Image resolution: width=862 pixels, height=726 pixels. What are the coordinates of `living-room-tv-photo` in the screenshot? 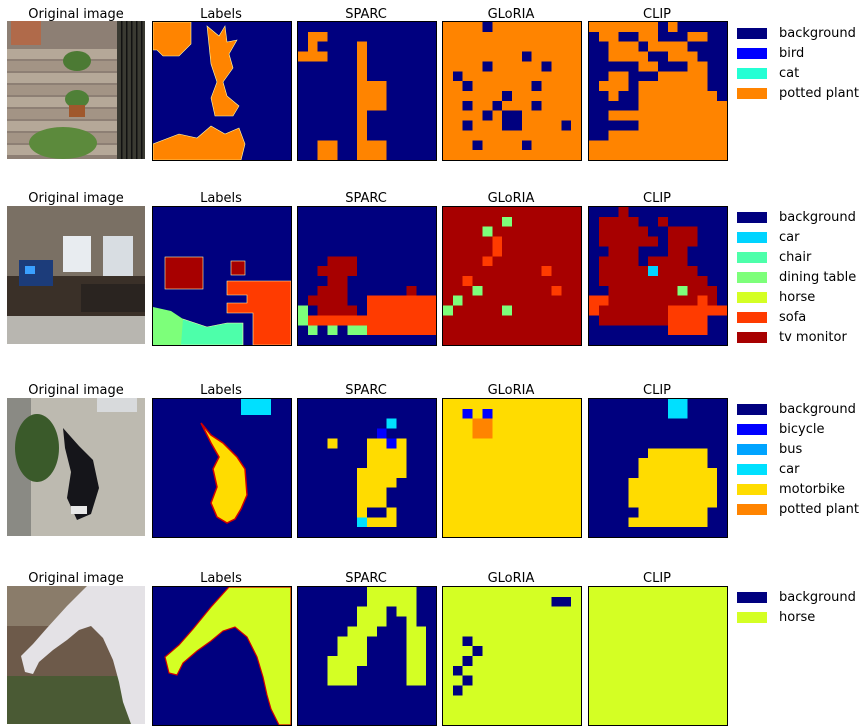 It's located at (76, 275).